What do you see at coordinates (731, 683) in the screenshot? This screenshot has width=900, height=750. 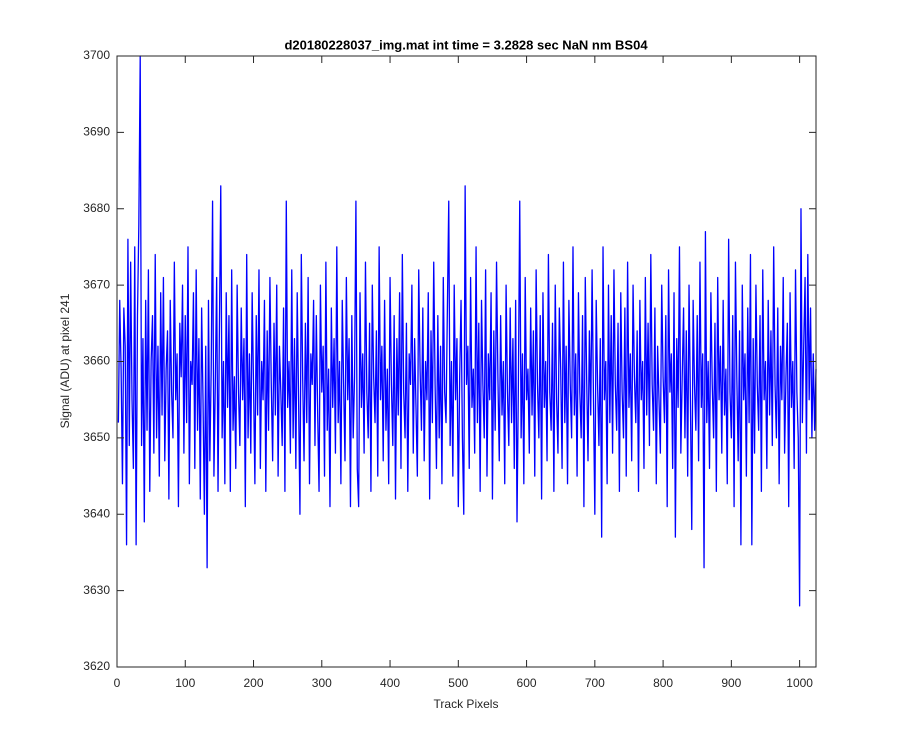 I see `x-tick-label: 900` at bounding box center [731, 683].